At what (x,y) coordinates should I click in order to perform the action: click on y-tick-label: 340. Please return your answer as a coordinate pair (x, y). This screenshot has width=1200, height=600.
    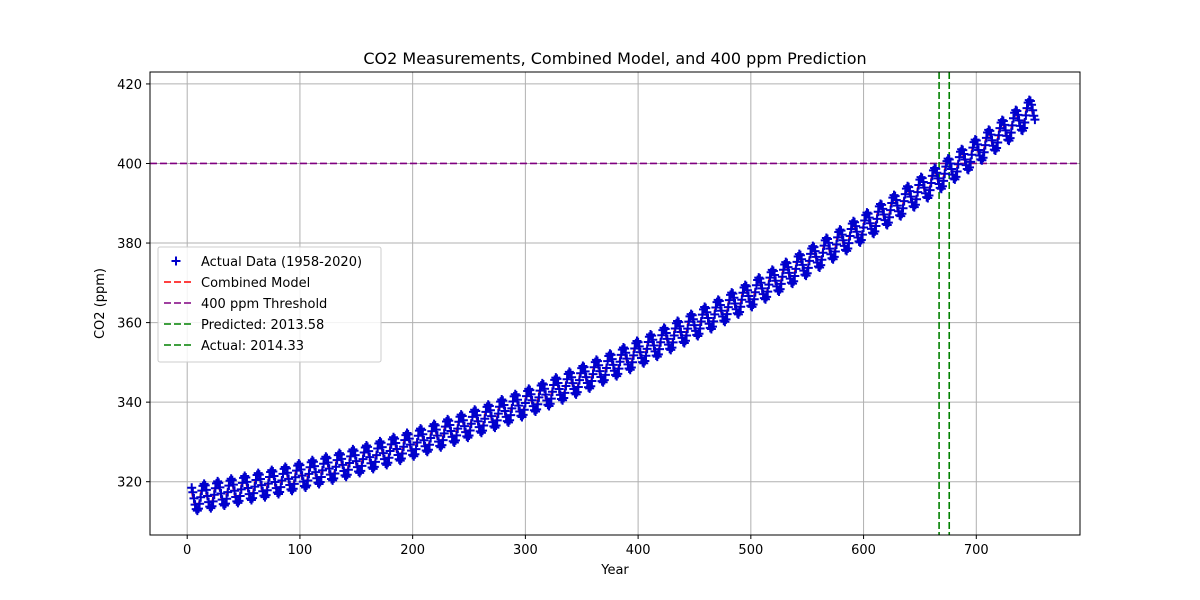
    Looking at the image, I should click on (129, 403).